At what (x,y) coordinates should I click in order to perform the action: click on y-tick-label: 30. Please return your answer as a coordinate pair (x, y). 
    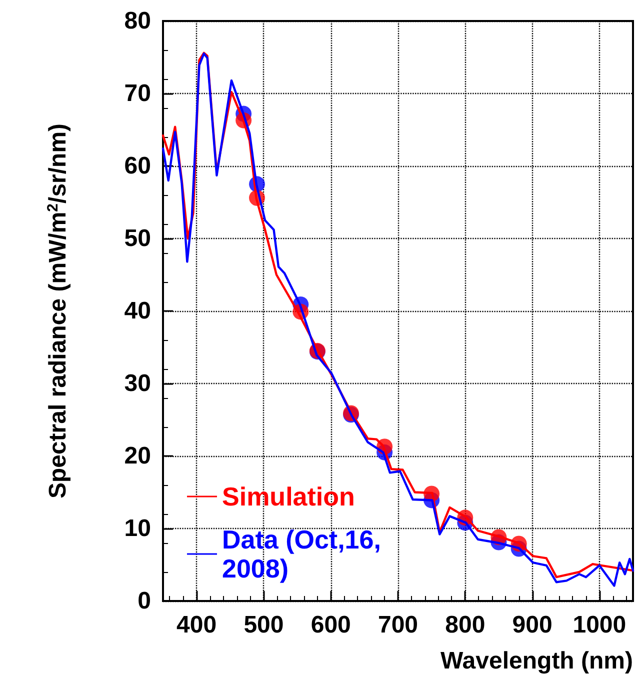
    Looking at the image, I should click on (137, 383).